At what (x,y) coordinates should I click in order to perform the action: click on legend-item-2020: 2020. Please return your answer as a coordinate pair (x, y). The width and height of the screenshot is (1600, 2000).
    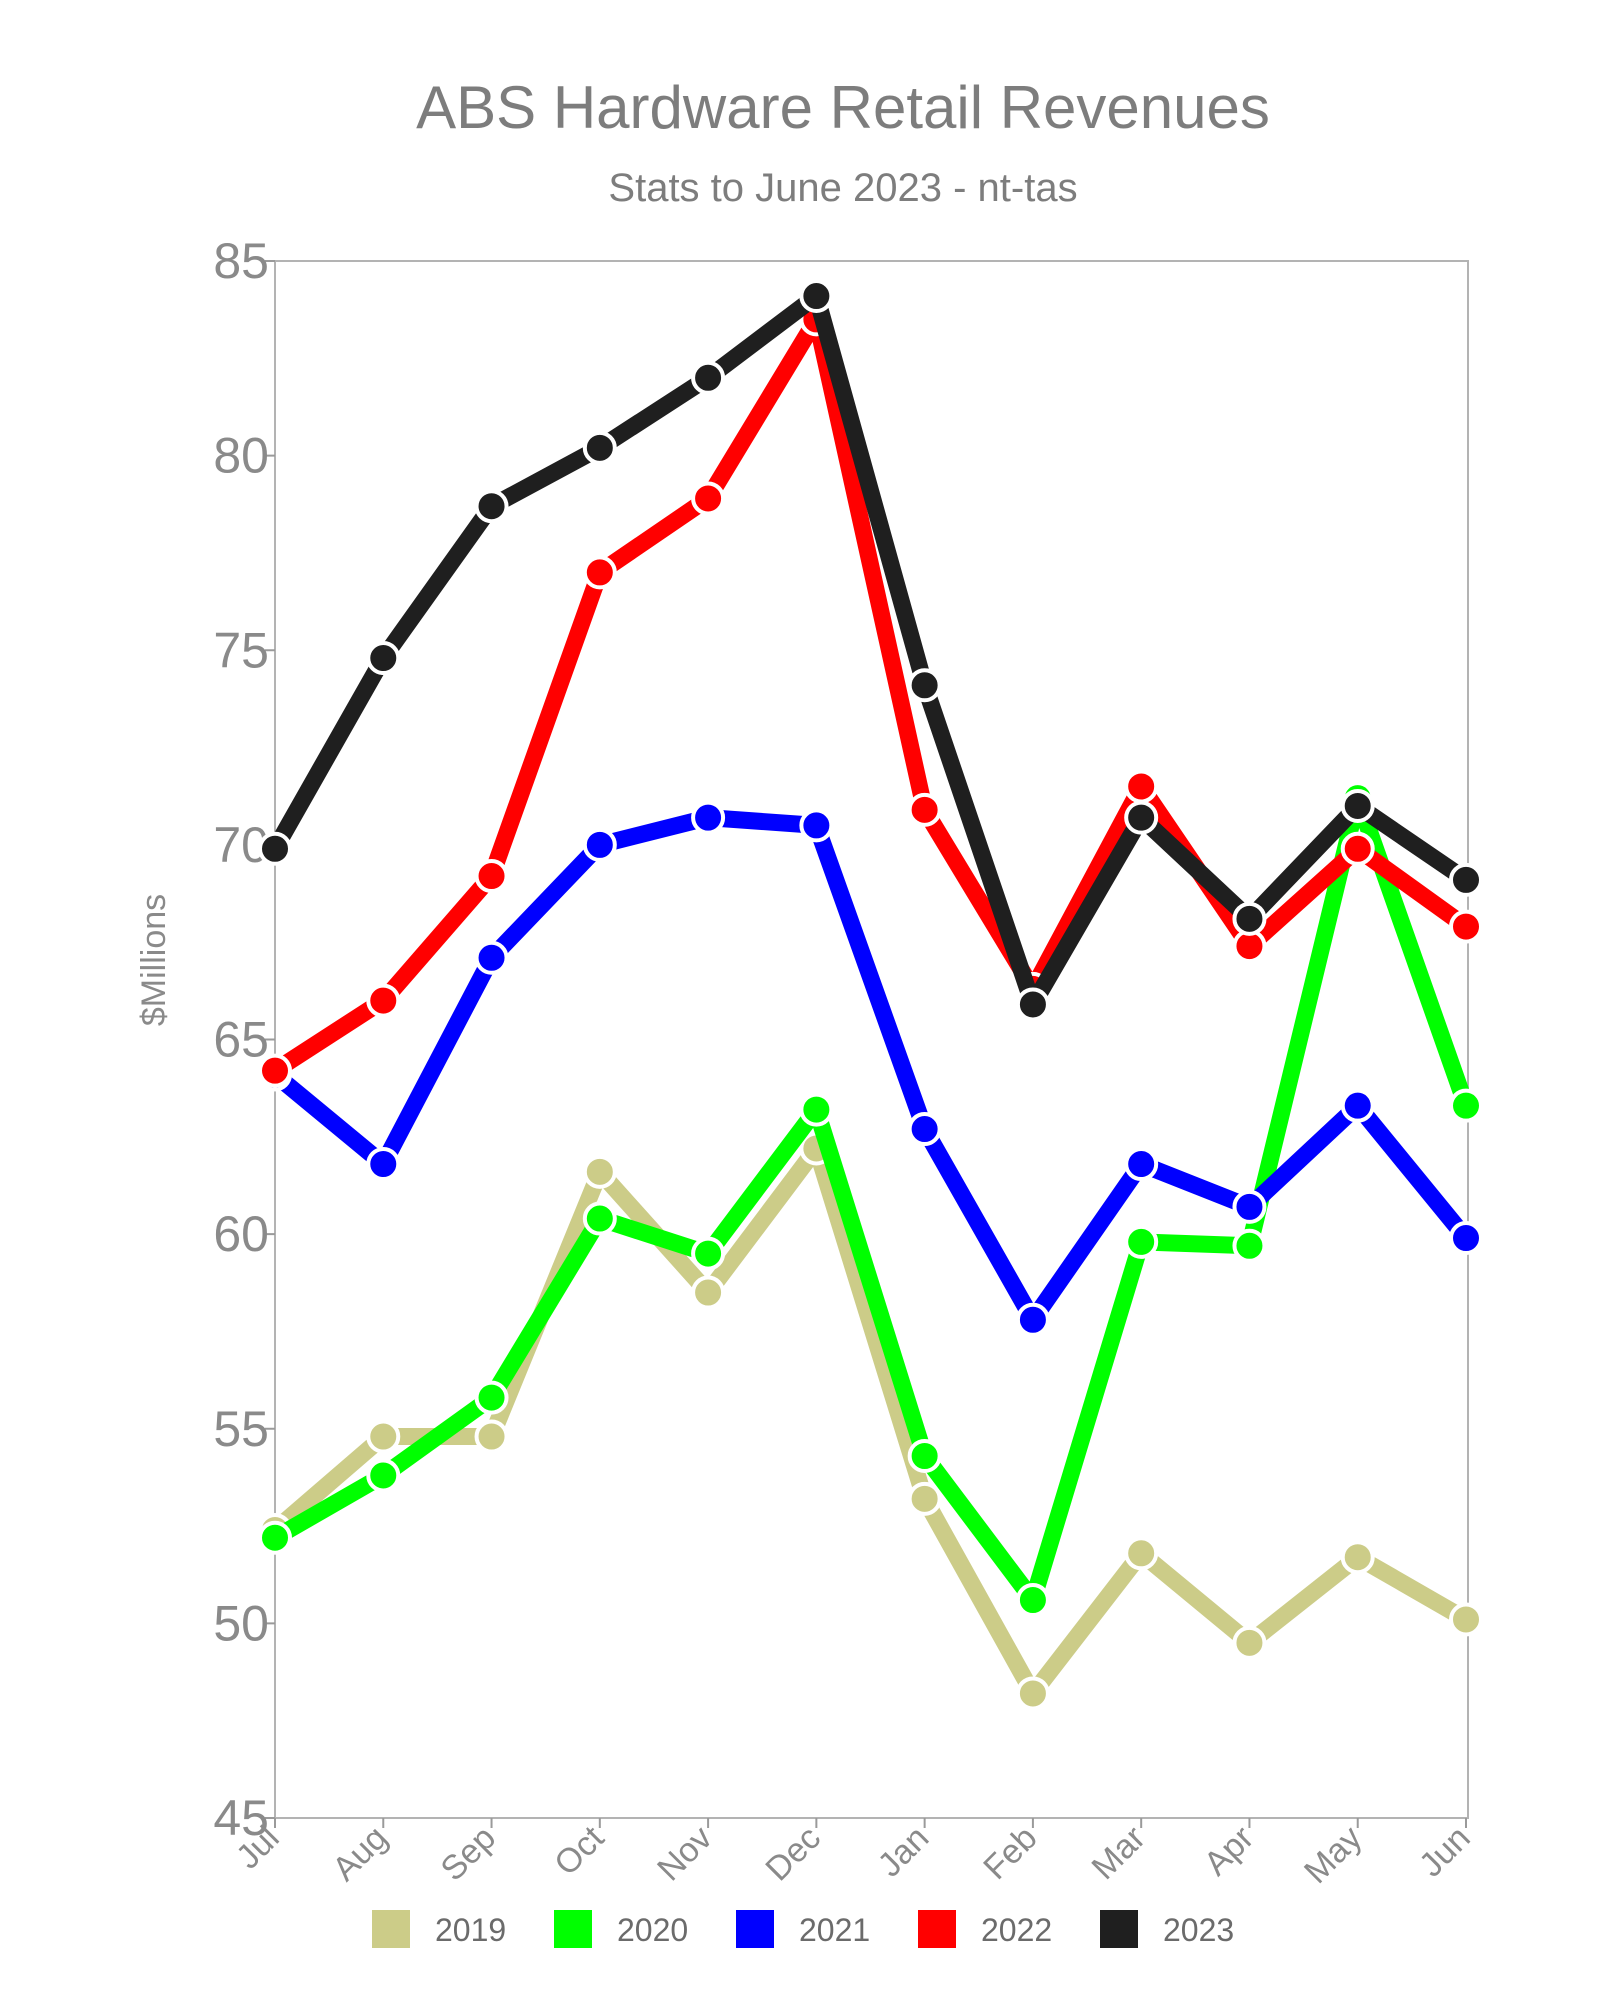
    Looking at the image, I should click on (621, 1929).